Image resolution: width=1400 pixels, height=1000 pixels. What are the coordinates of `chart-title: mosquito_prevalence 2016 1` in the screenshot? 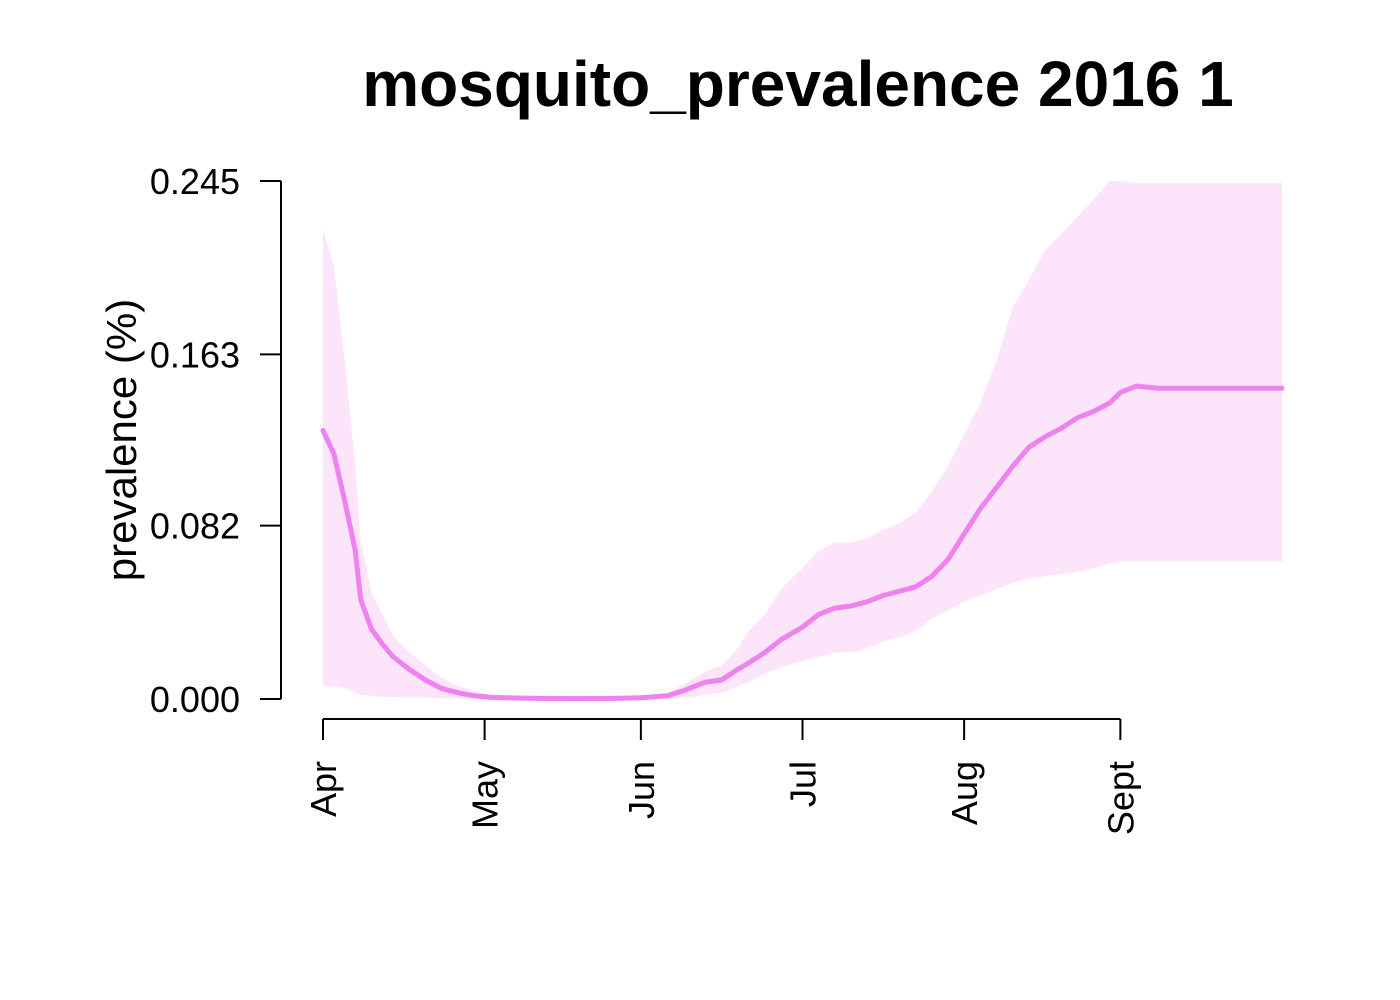 It's located at (798, 84).